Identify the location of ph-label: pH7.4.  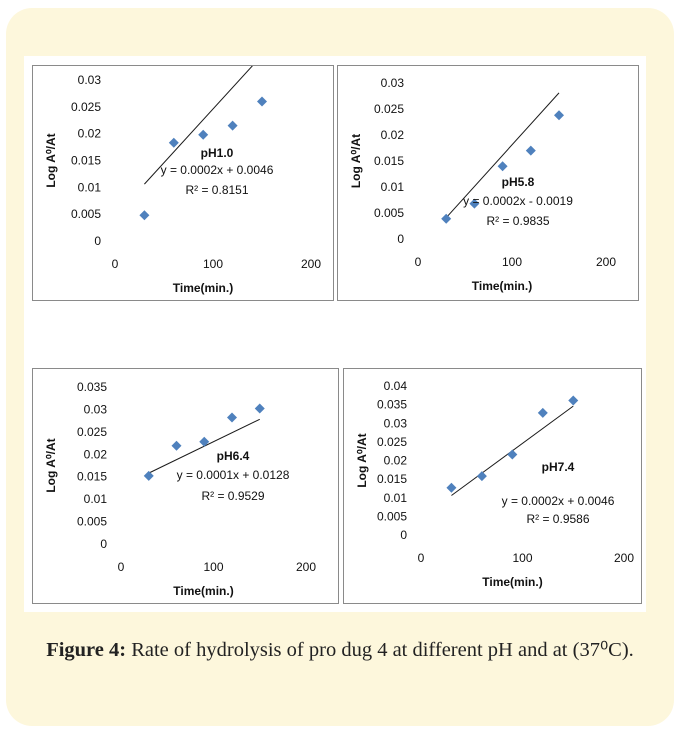
(558, 467).